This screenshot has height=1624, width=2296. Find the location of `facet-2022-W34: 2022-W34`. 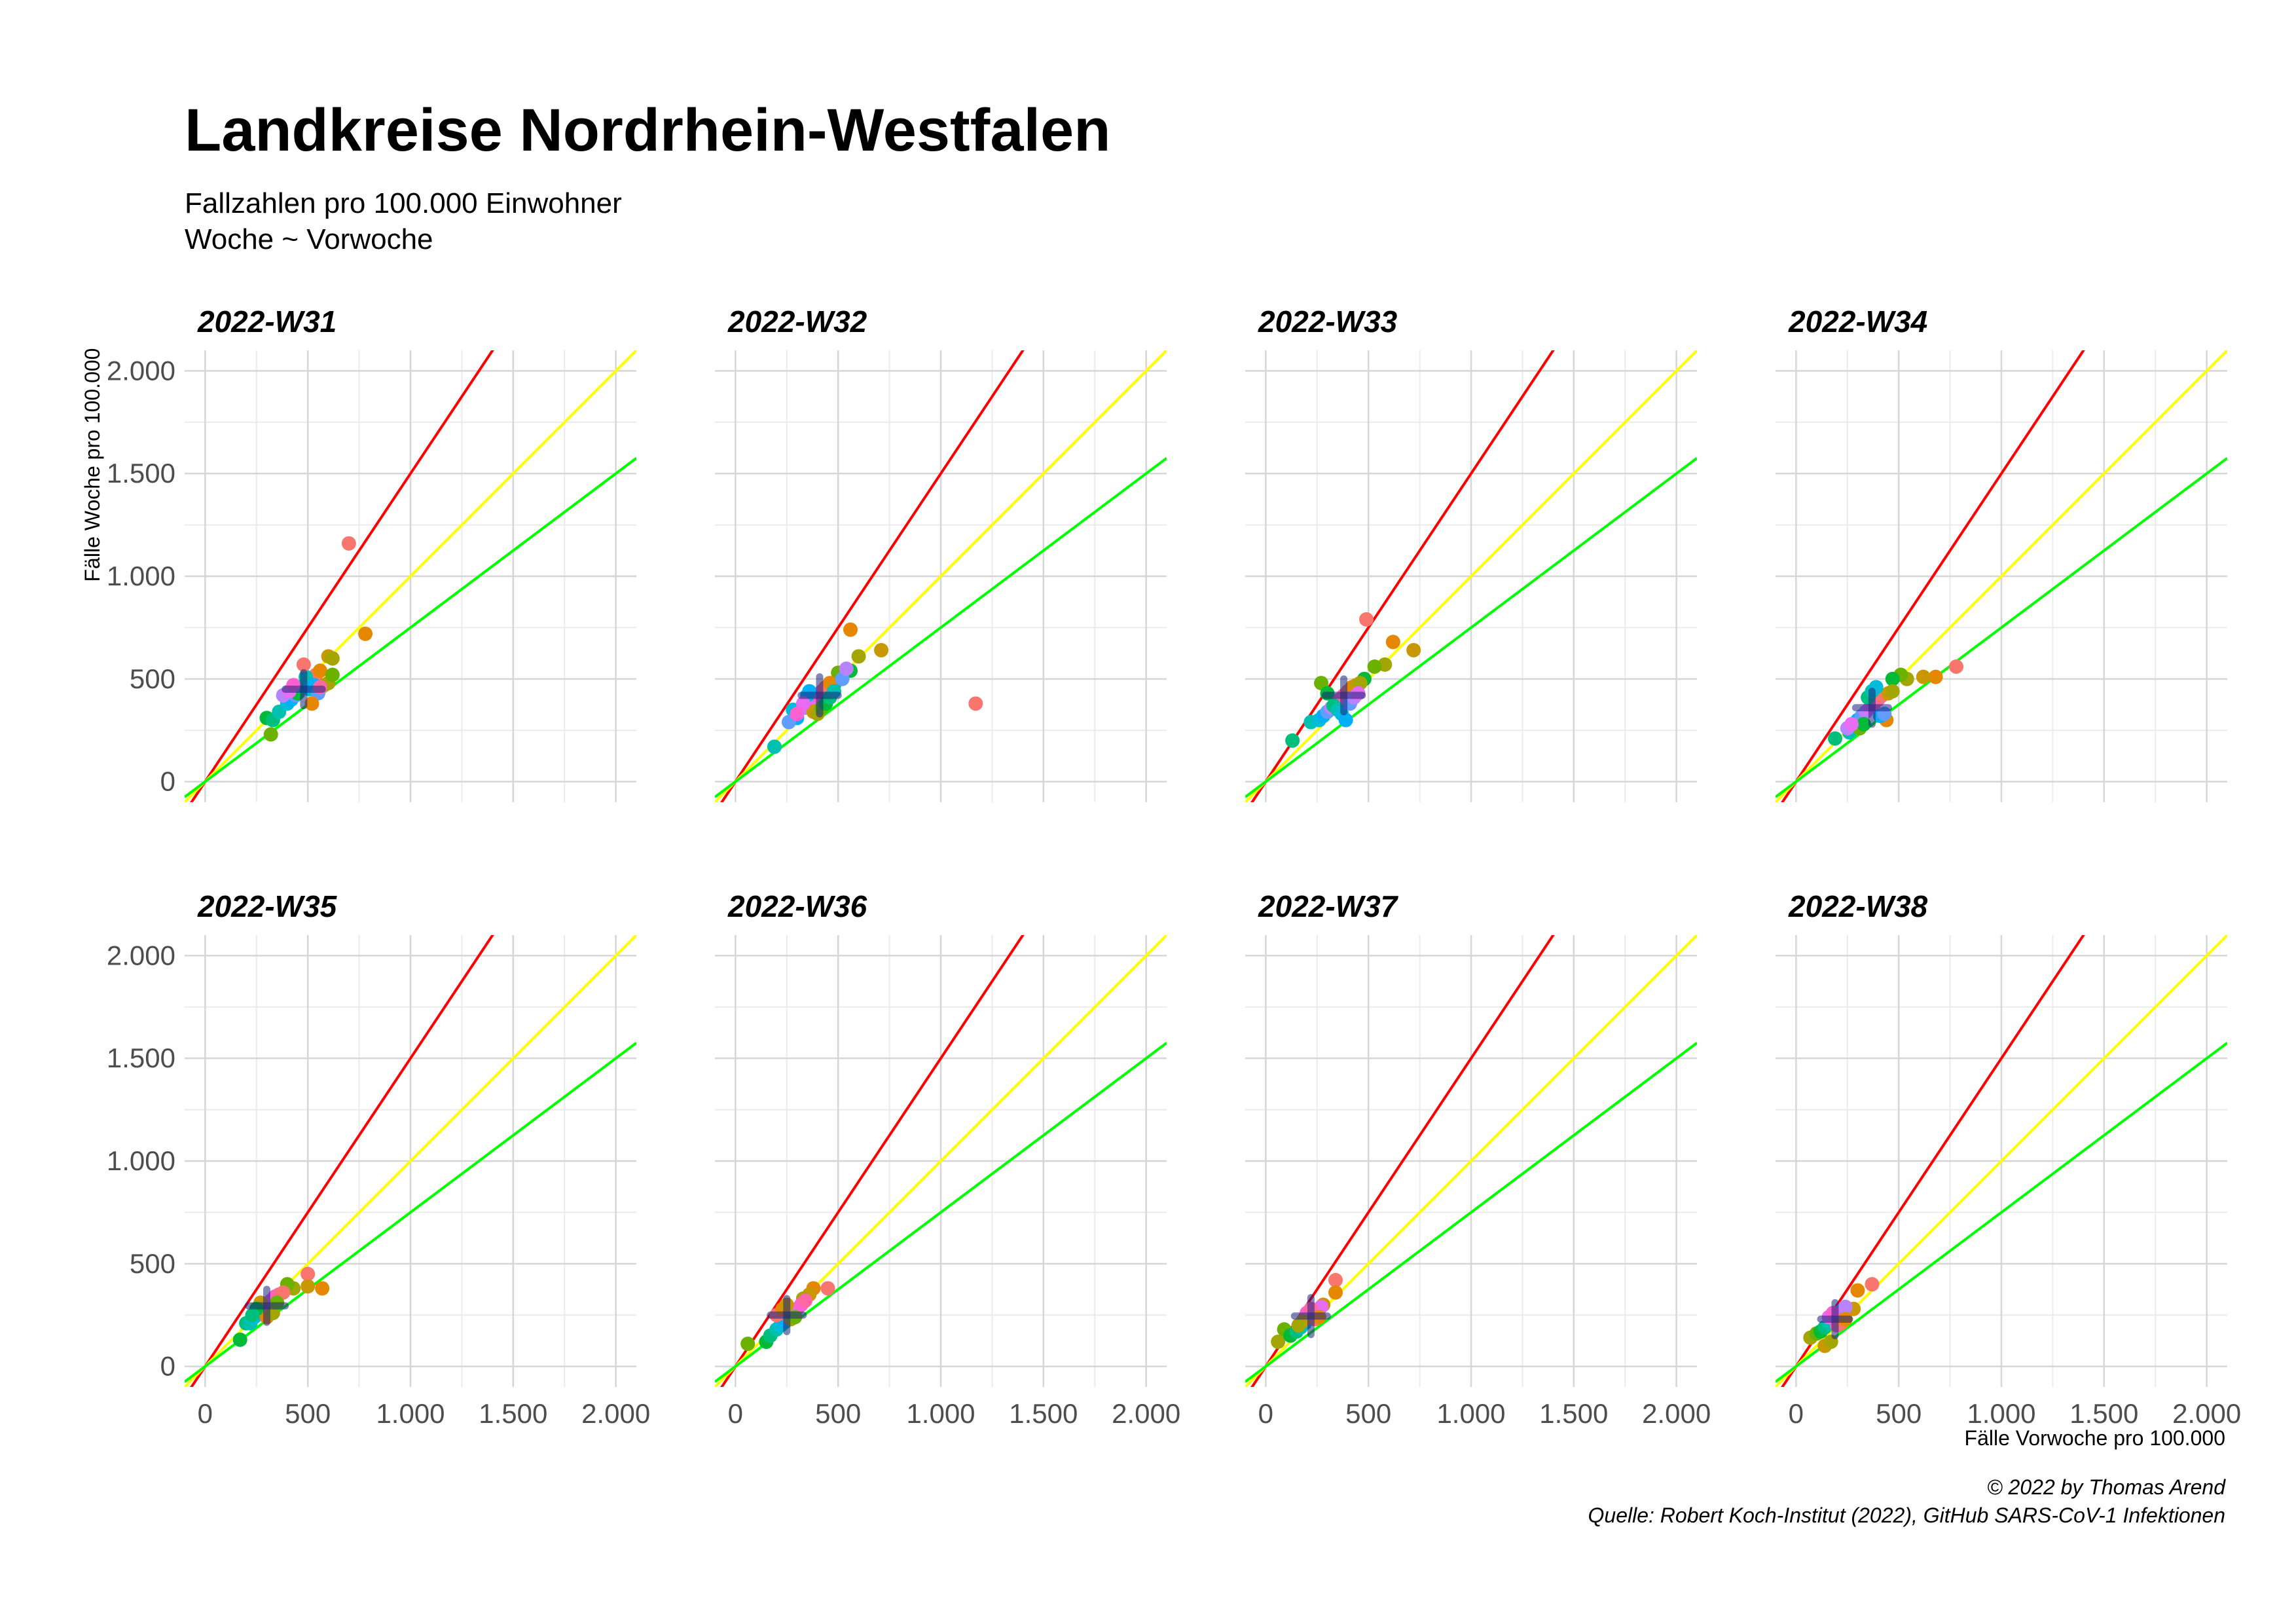

facet-2022-W34: 2022-W34 is located at coordinates (2001, 553).